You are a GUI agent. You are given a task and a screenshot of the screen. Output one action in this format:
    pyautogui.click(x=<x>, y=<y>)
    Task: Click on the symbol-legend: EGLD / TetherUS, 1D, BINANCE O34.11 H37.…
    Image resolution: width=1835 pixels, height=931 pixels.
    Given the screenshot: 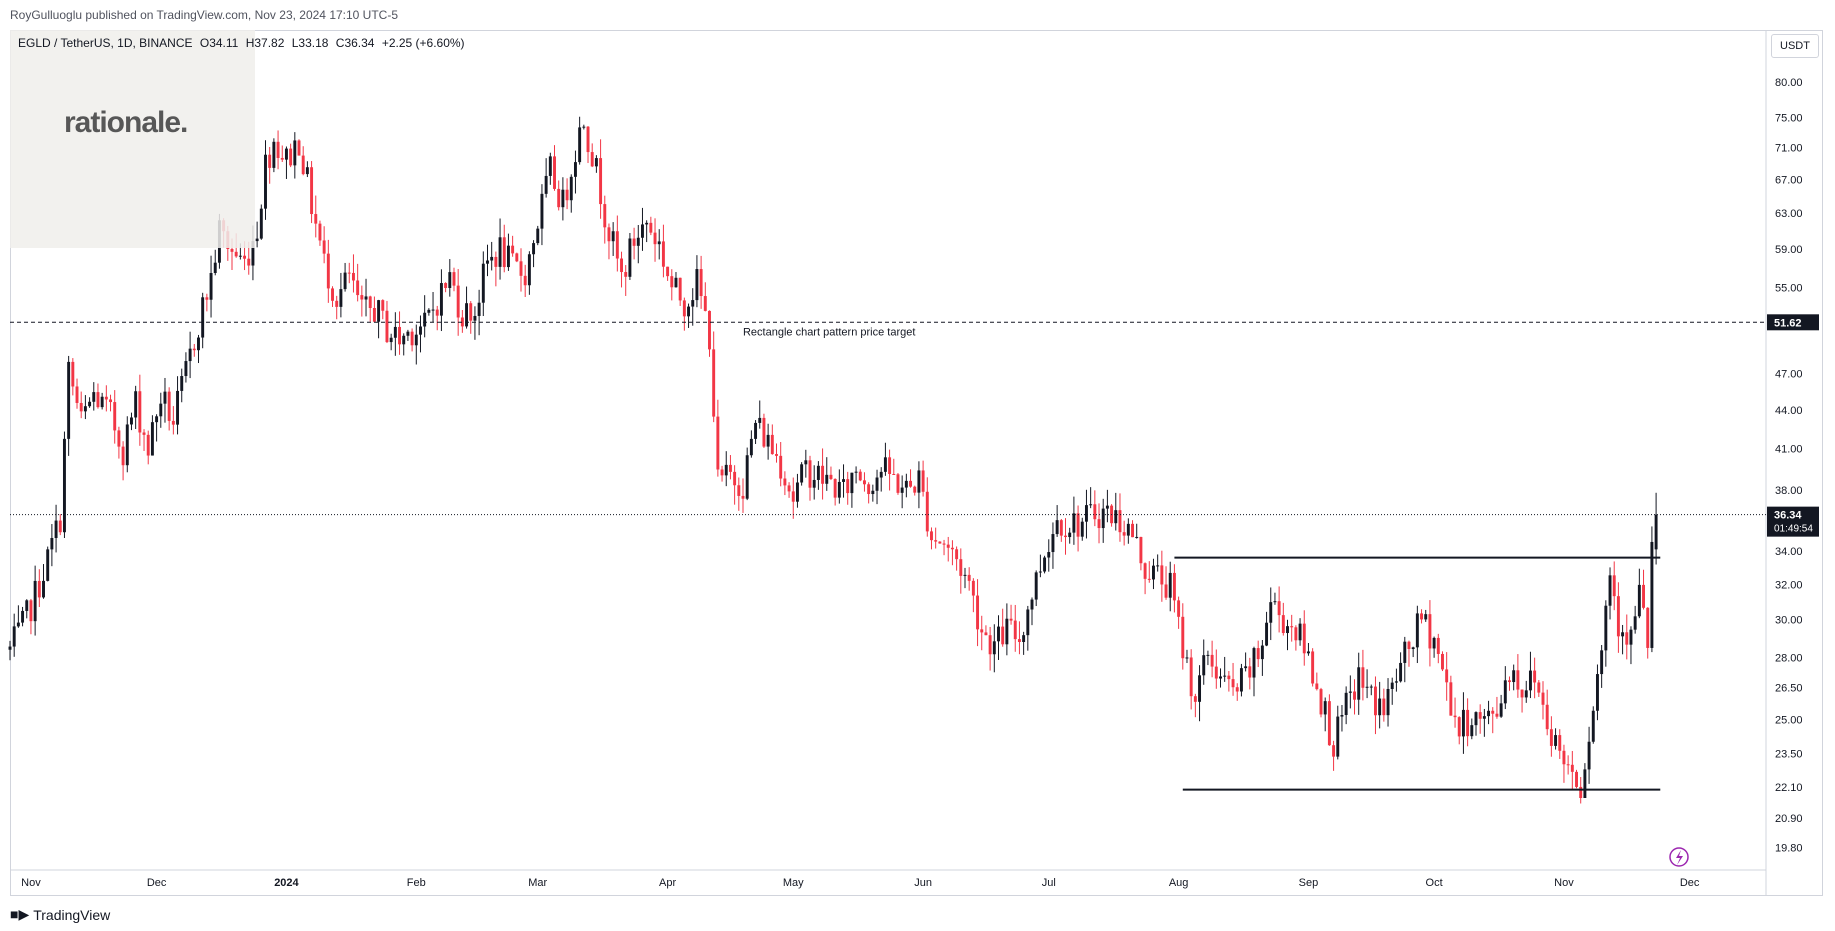 What is the action you would take?
    pyautogui.click(x=241, y=43)
    